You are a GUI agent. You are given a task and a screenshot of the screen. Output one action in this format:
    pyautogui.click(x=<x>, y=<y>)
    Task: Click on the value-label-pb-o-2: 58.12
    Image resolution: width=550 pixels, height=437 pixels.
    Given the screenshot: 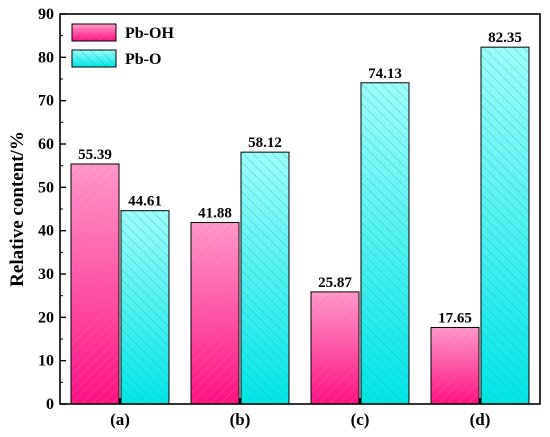 What is the action you would take?
    pyautogui.click(x=265, y=143)
    